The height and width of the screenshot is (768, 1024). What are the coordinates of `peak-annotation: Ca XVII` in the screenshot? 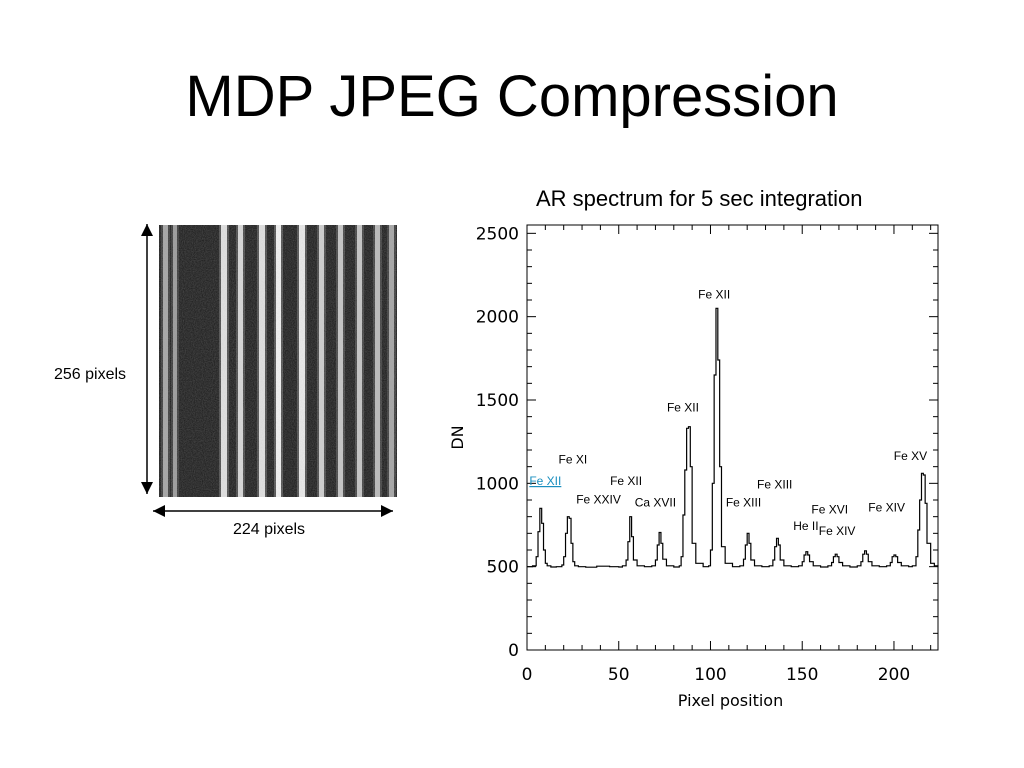 It's located at (655, 503).